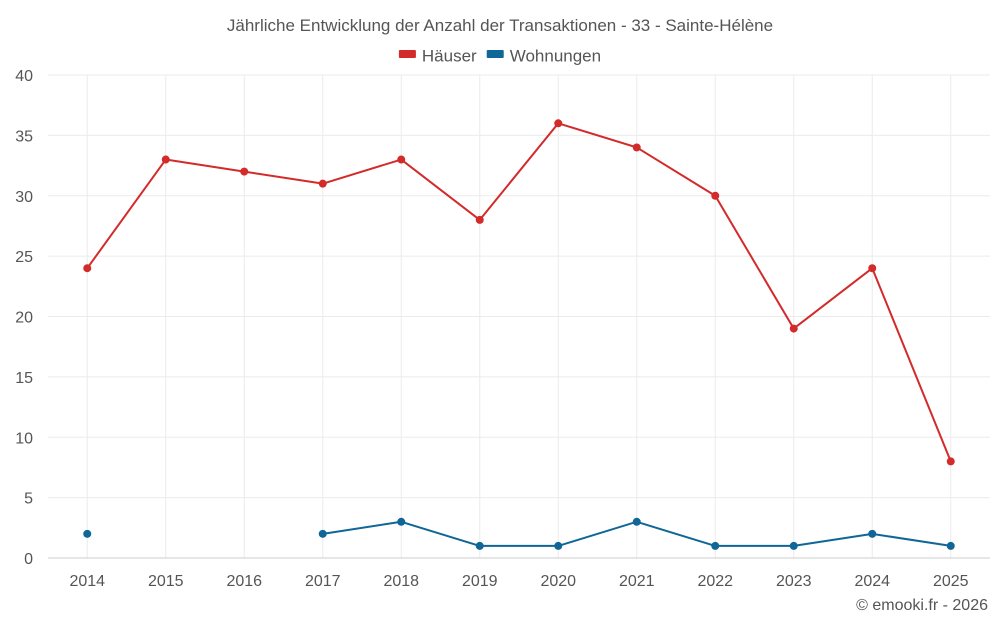 The image size is (1000, 625). What do you see at coordinates (24, 76) in the screenshot?
I see `y-tick-label: 40` at bounding box center [24, 76].